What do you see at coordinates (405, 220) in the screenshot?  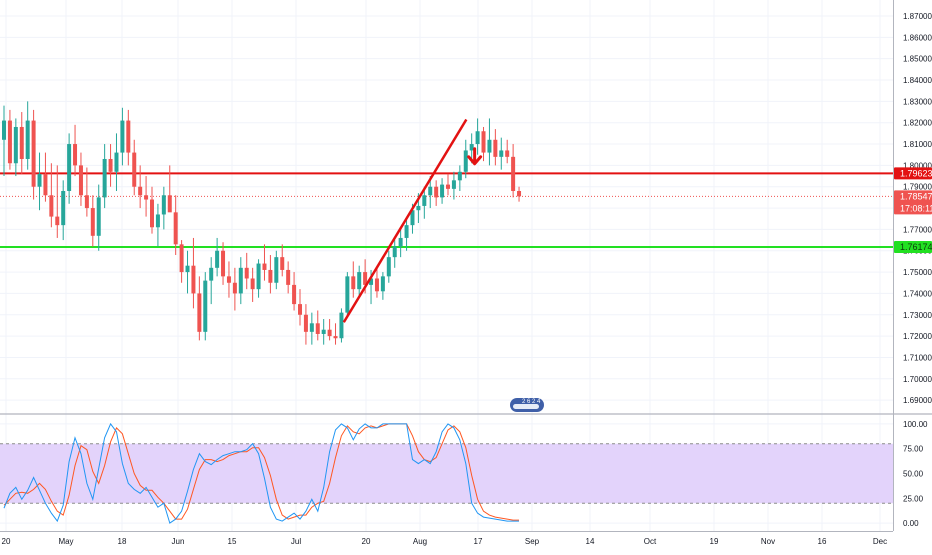 I see `trendline` at bounding box center [405, 220].